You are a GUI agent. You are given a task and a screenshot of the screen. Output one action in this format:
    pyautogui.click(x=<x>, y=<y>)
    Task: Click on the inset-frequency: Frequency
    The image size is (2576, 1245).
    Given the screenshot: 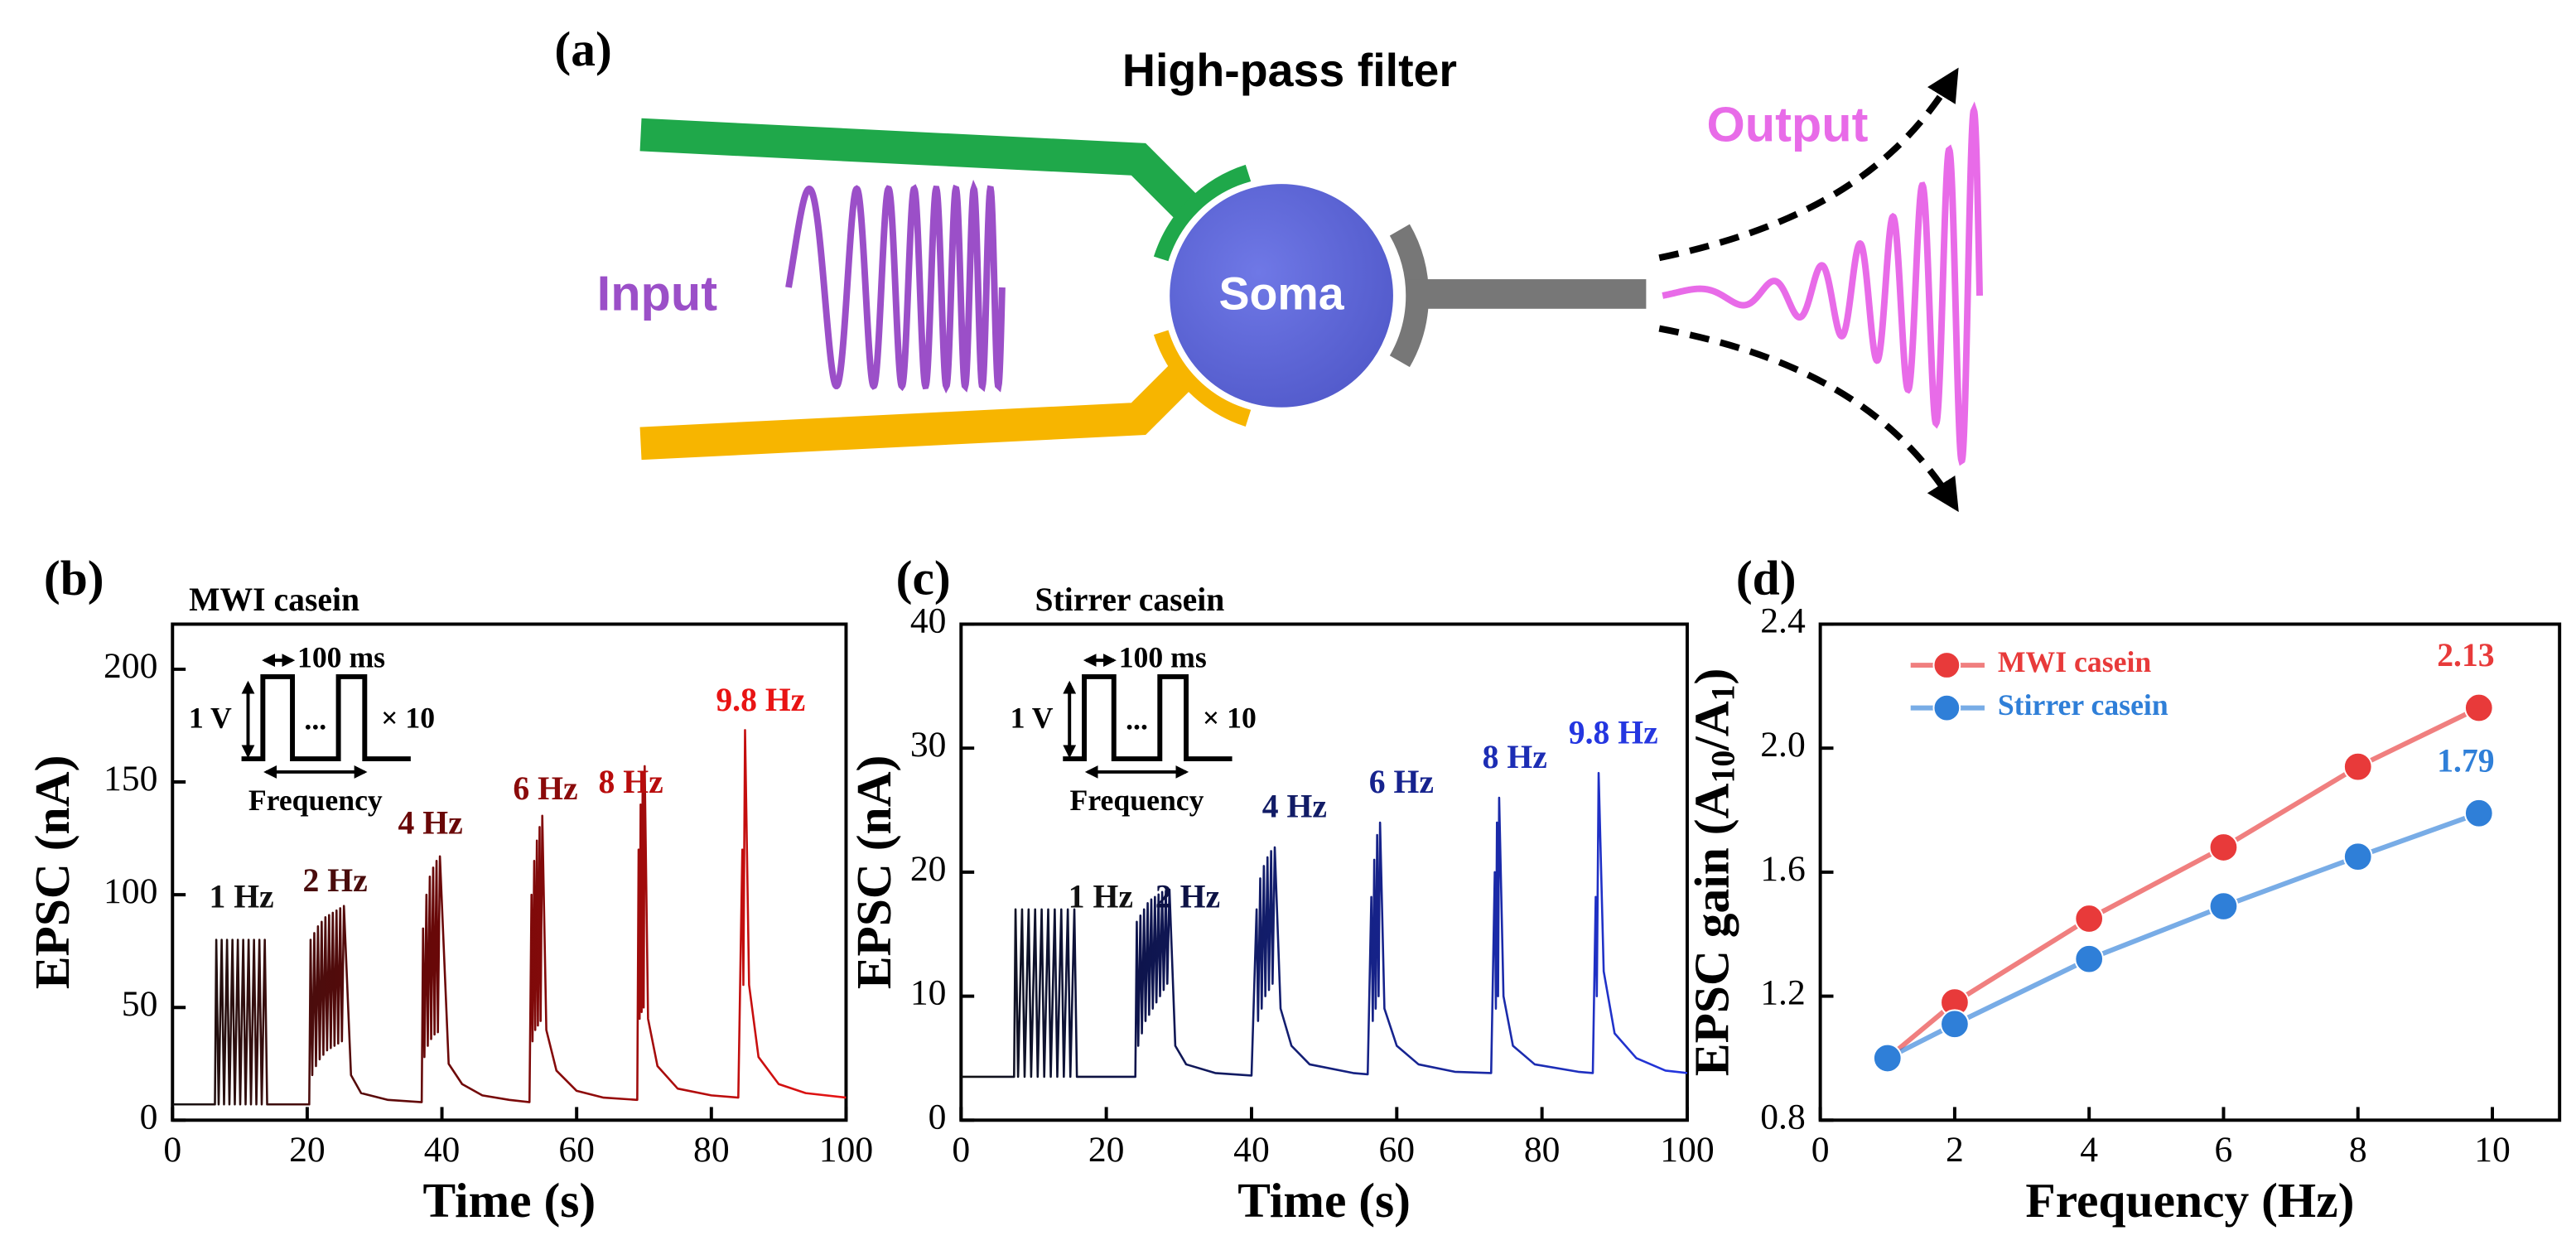 What is the action you would take?
    pyautogui.click(x=316, y=800)
    